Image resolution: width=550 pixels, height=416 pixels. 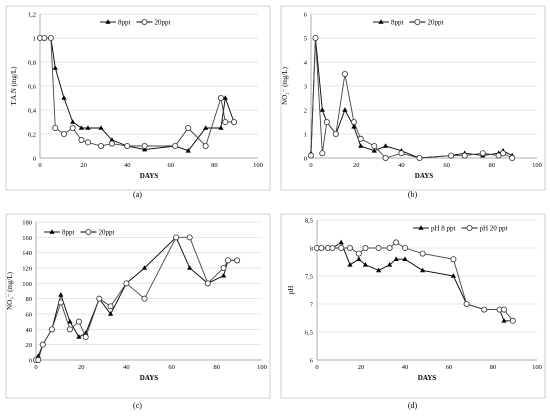 I want to click on x-tick-label: 60, so click(x=171, y=165).